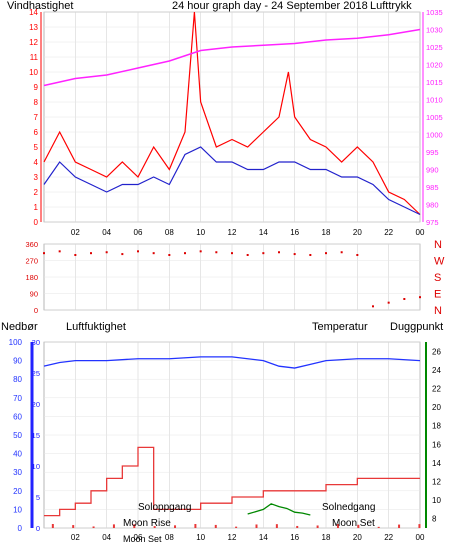 The height and width of the screenshot is (545, 460). Describe the element at coordinates (17, 491) in the screenshot. I see `humidity-ytick: 20` at that location.